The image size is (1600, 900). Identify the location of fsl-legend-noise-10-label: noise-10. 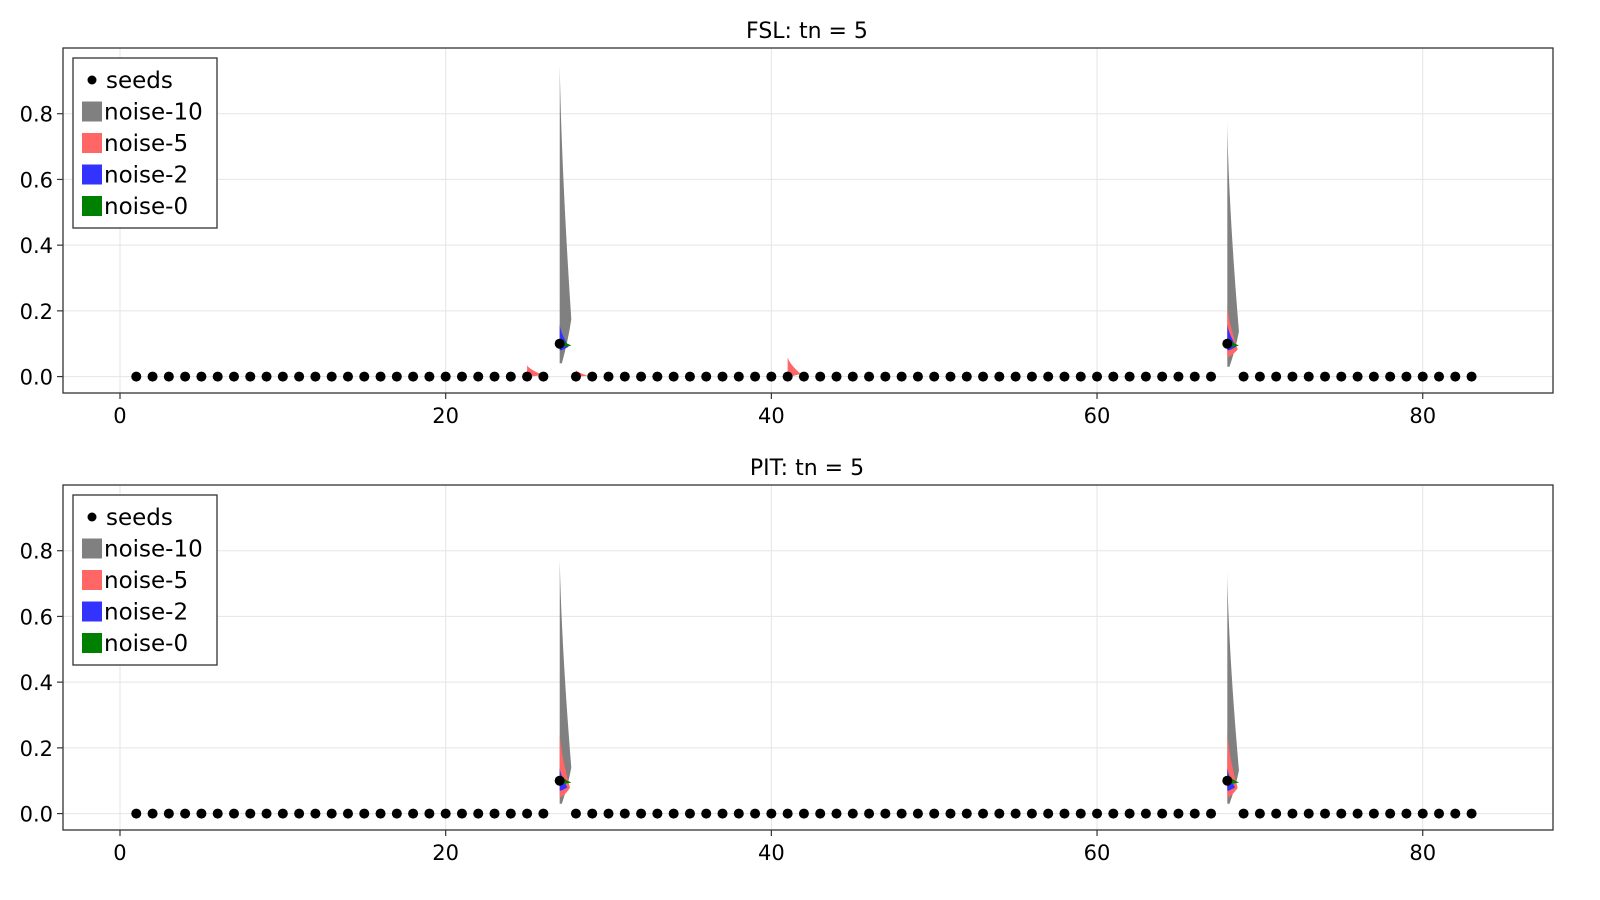
(153, 113).